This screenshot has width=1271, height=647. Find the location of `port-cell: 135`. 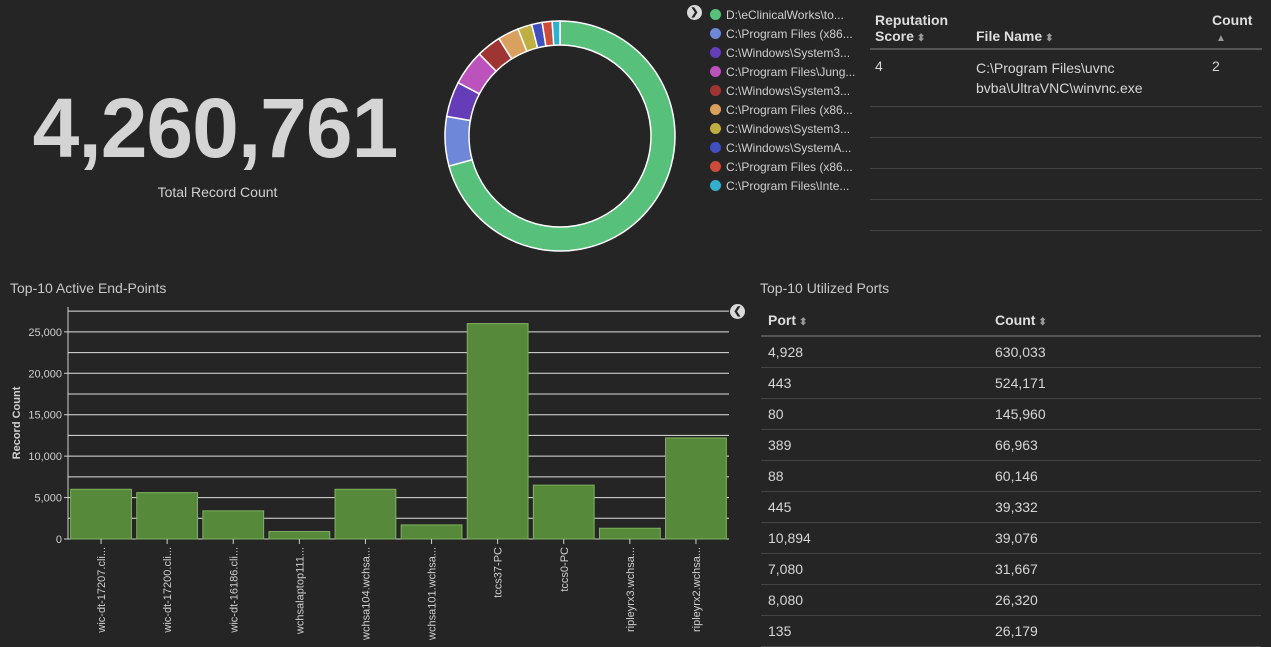

port-cell: 135 is located at coordinates (874, 631).